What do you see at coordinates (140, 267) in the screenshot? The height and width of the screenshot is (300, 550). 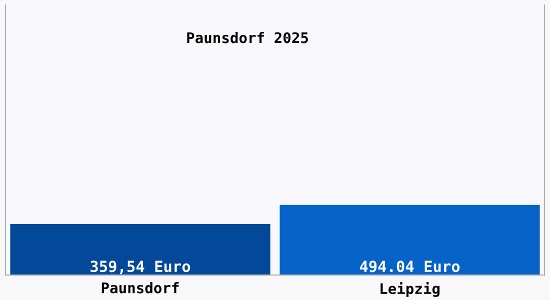 I see `data-label: 359,54 Euro` at bounding box center [140, 267].